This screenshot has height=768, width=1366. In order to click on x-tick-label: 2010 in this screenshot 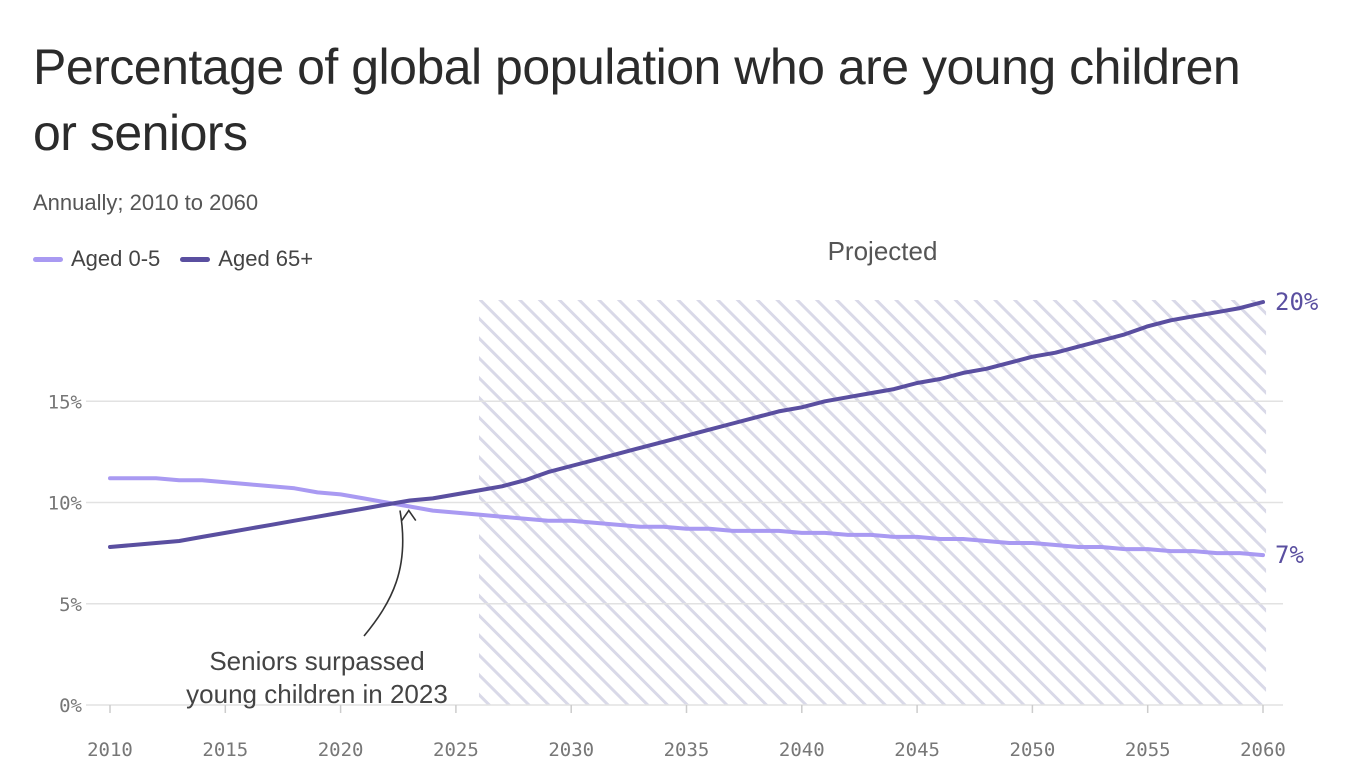, I will do `click(110, 750)`.